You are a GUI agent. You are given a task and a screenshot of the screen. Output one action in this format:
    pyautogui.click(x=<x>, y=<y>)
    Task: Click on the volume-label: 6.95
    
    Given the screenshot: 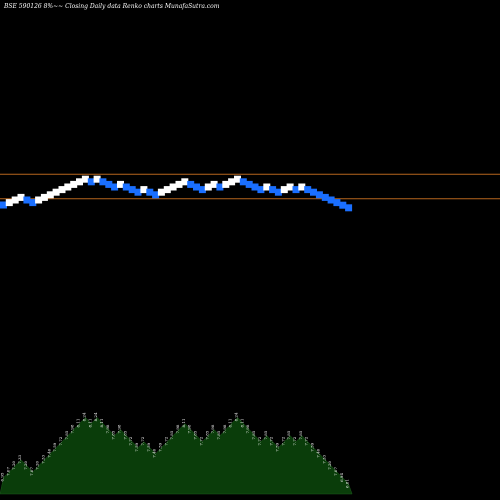 What is the action you would take?
    pyautogui.click(x=2, y=476)
    